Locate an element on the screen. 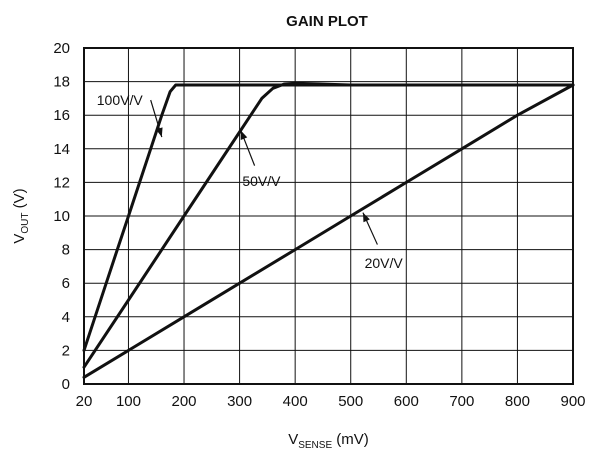 Image resolution: width=589 pixels, height=461 pixels. y-tick-label: 8 is located at coordinates (66, 250).